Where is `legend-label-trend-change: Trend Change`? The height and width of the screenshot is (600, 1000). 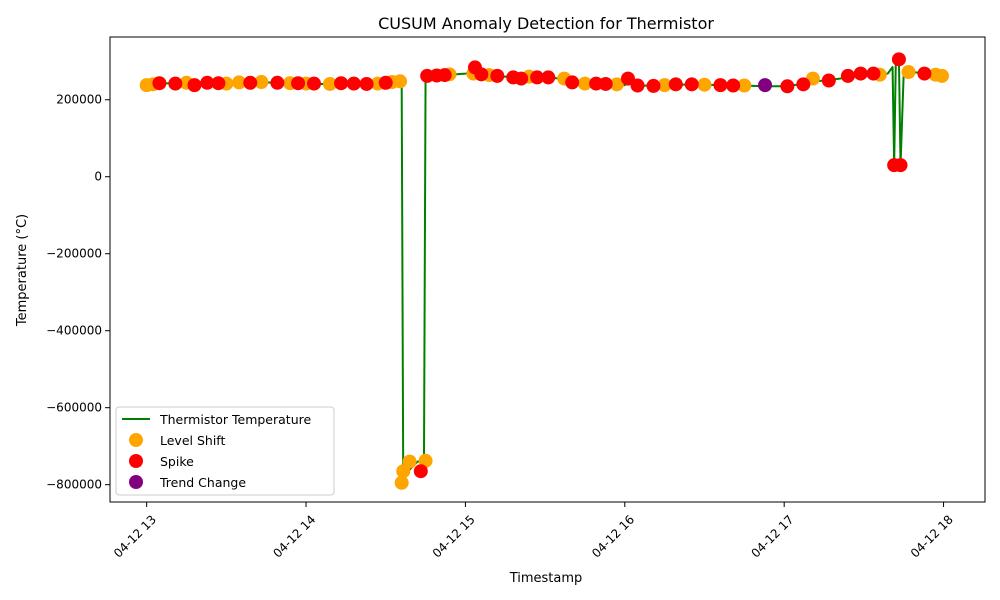 legend-label-trend-change: Trend Change is located at coordinates (202, 482).